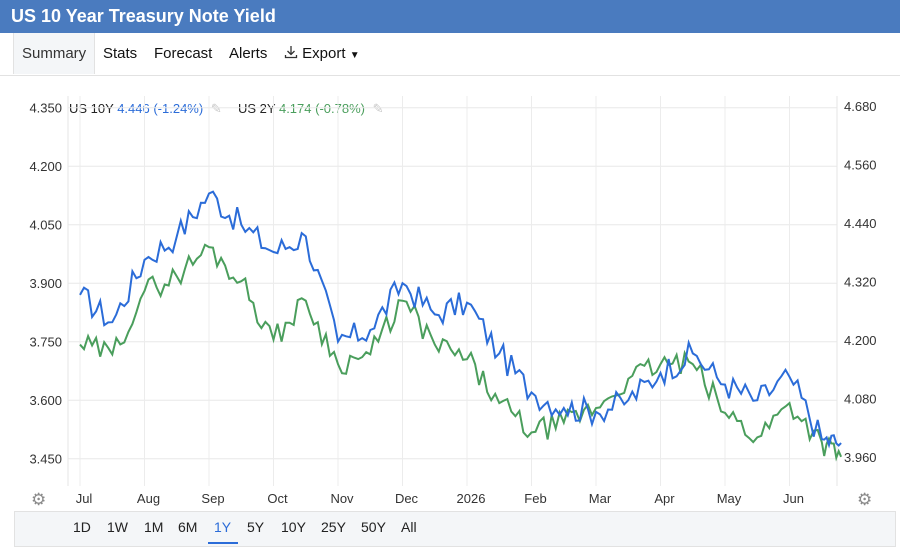 The width and height of the screenshot is (900, 550). What do you see at coordinates (154, 527) in the screenshot?
I see `range-1m: 1M` at bounding box center [154, 527].